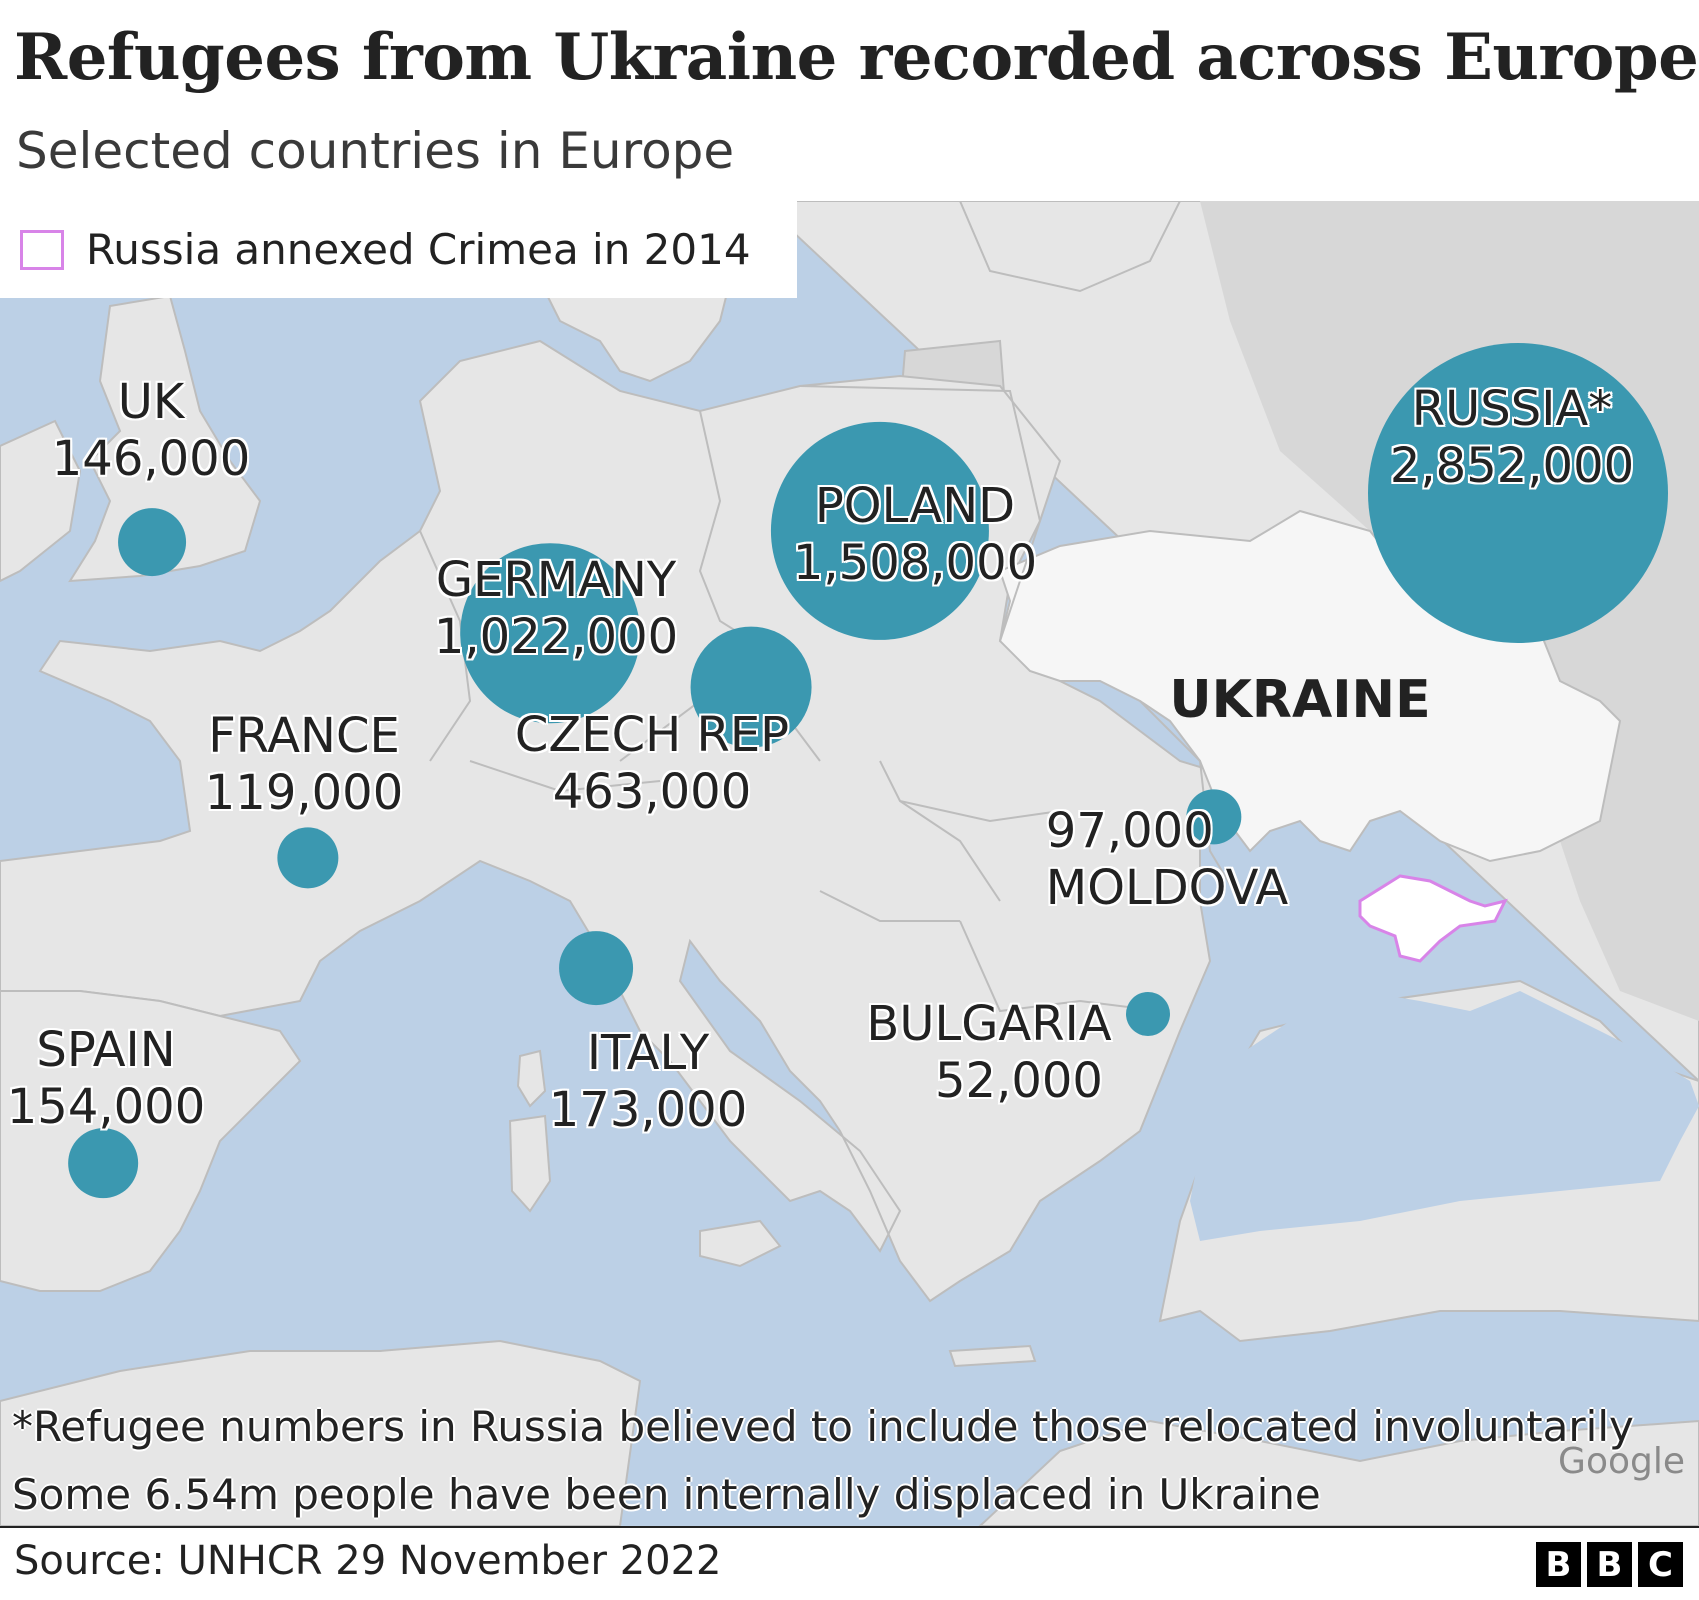  I want to click on bubble-france, so click(308, 858).